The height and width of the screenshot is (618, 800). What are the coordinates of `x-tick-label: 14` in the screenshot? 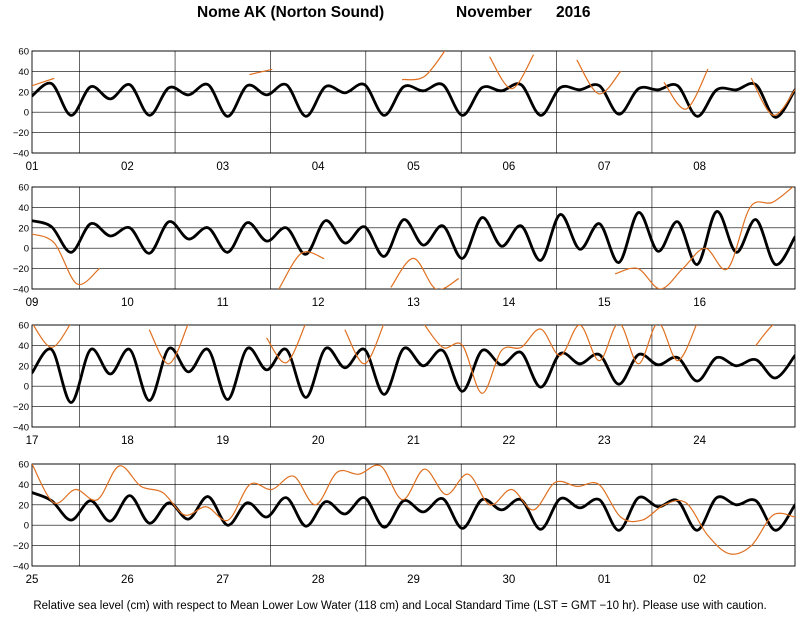 It's located at (508, 303).